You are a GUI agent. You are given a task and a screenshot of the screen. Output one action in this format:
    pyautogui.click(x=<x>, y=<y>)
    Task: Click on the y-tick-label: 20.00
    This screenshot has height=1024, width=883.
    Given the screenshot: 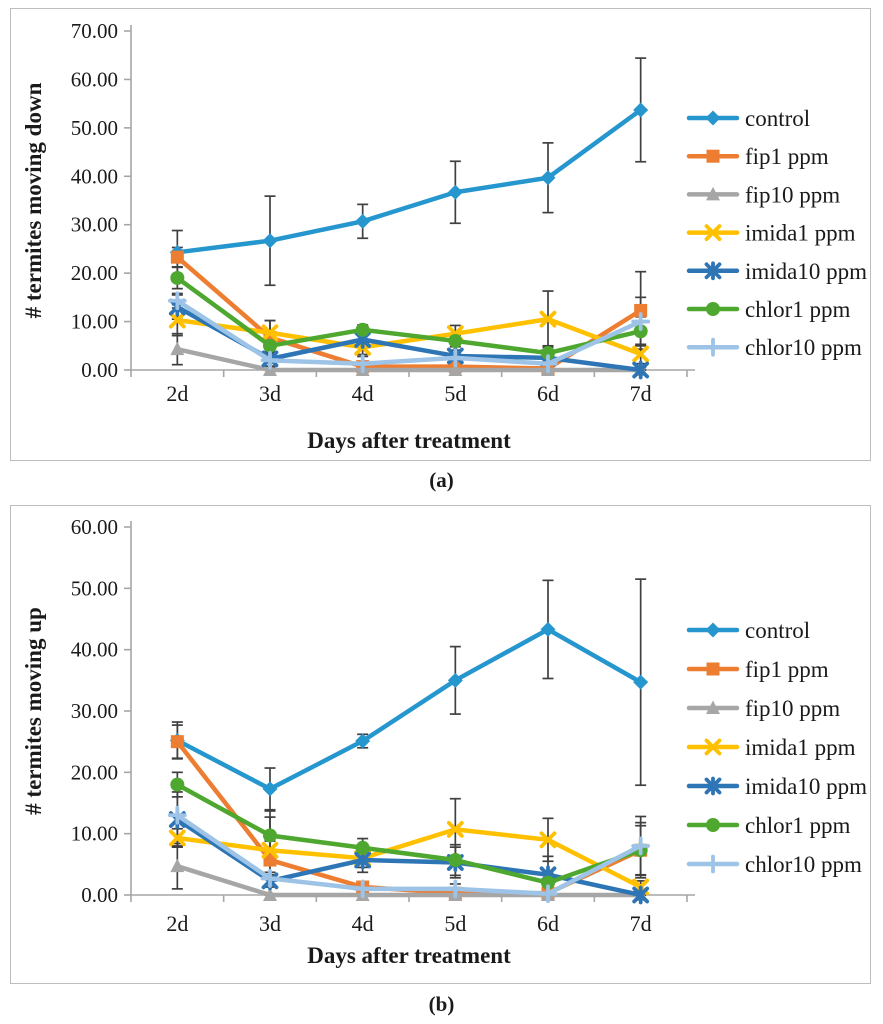 What is the action you would take?
    pyautogui.click(x=94, y=772)
    